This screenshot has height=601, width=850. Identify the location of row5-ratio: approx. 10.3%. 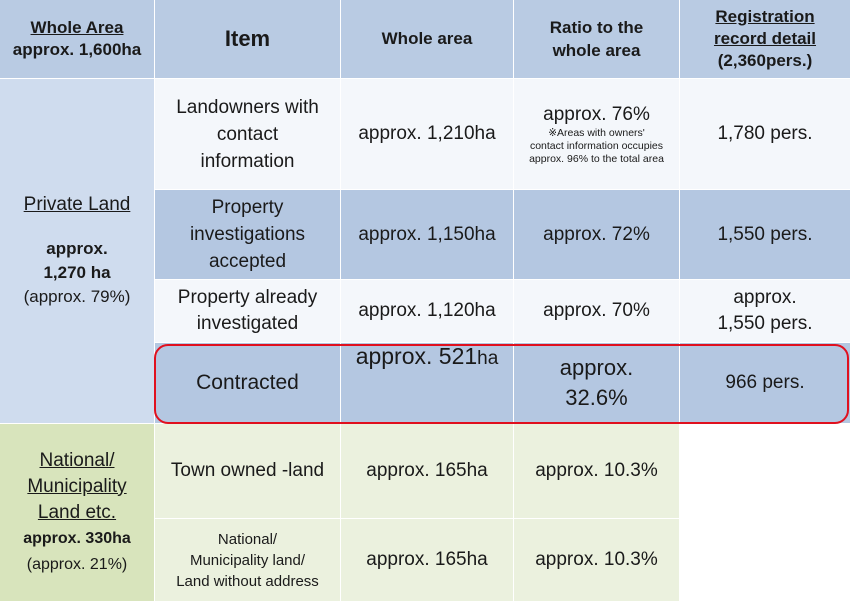
(596, 471).